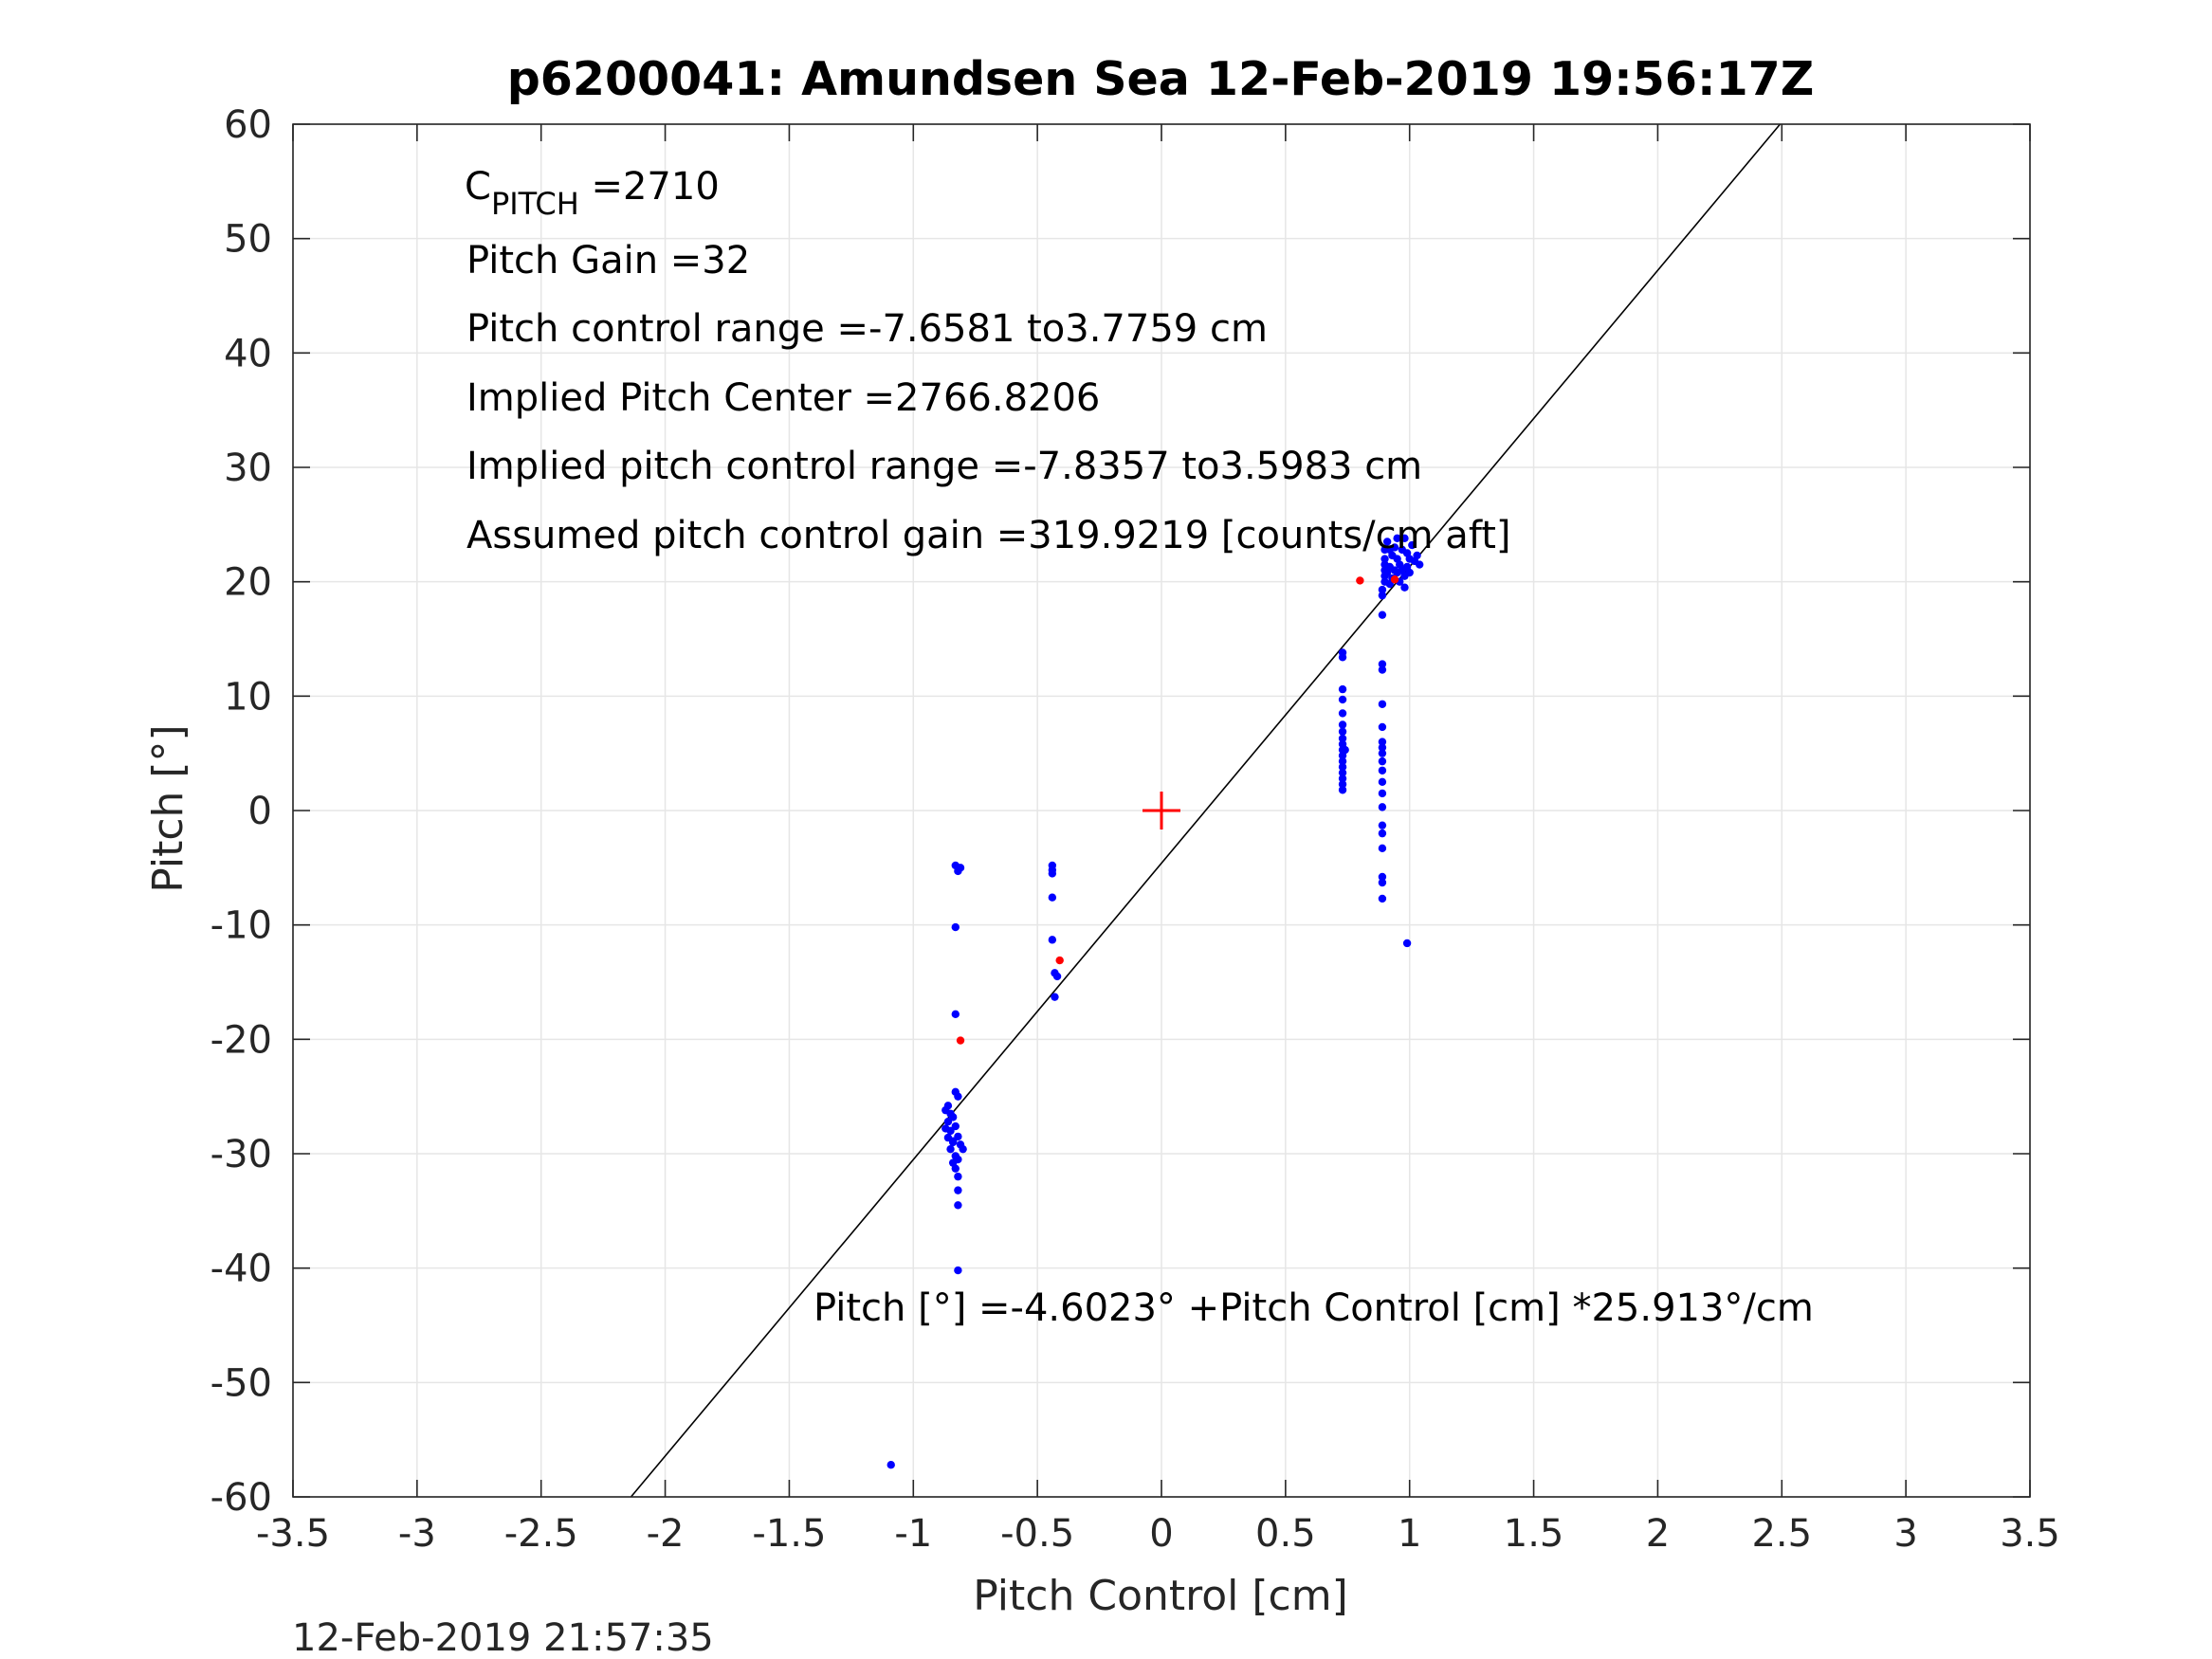 The width and height of the screenshot is (2212, 1659). Describe the element at coordinates (535, 204) in the screenshot. I see `c-pitch-subscript: PITCH` at that location.